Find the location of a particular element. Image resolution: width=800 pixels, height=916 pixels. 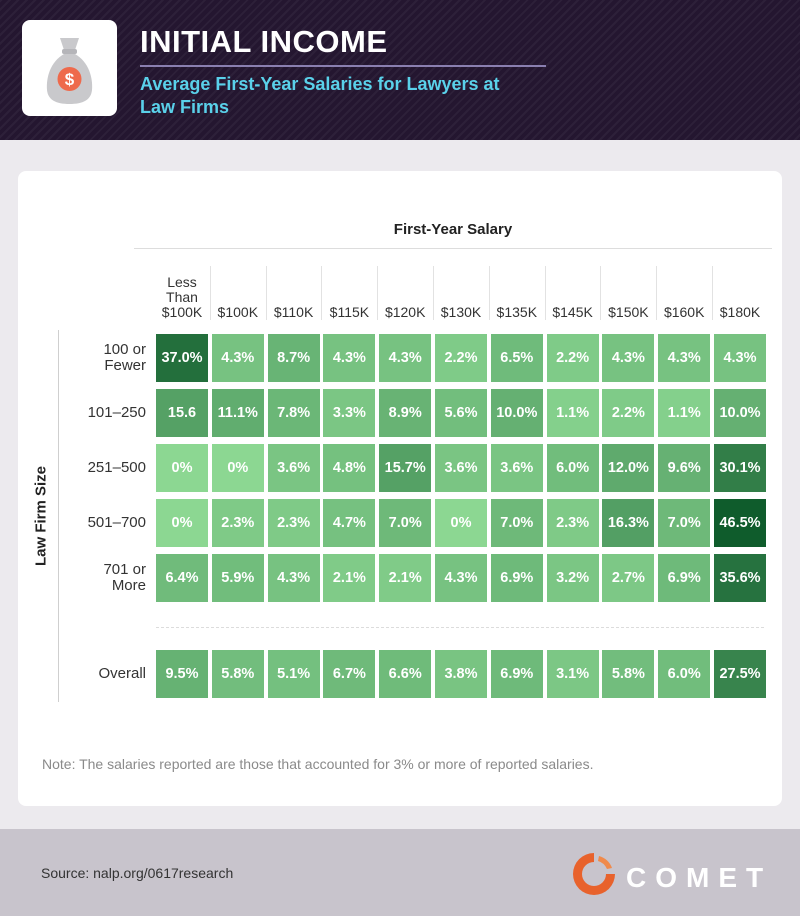

footer-bar is located at coordinates (400, 872).